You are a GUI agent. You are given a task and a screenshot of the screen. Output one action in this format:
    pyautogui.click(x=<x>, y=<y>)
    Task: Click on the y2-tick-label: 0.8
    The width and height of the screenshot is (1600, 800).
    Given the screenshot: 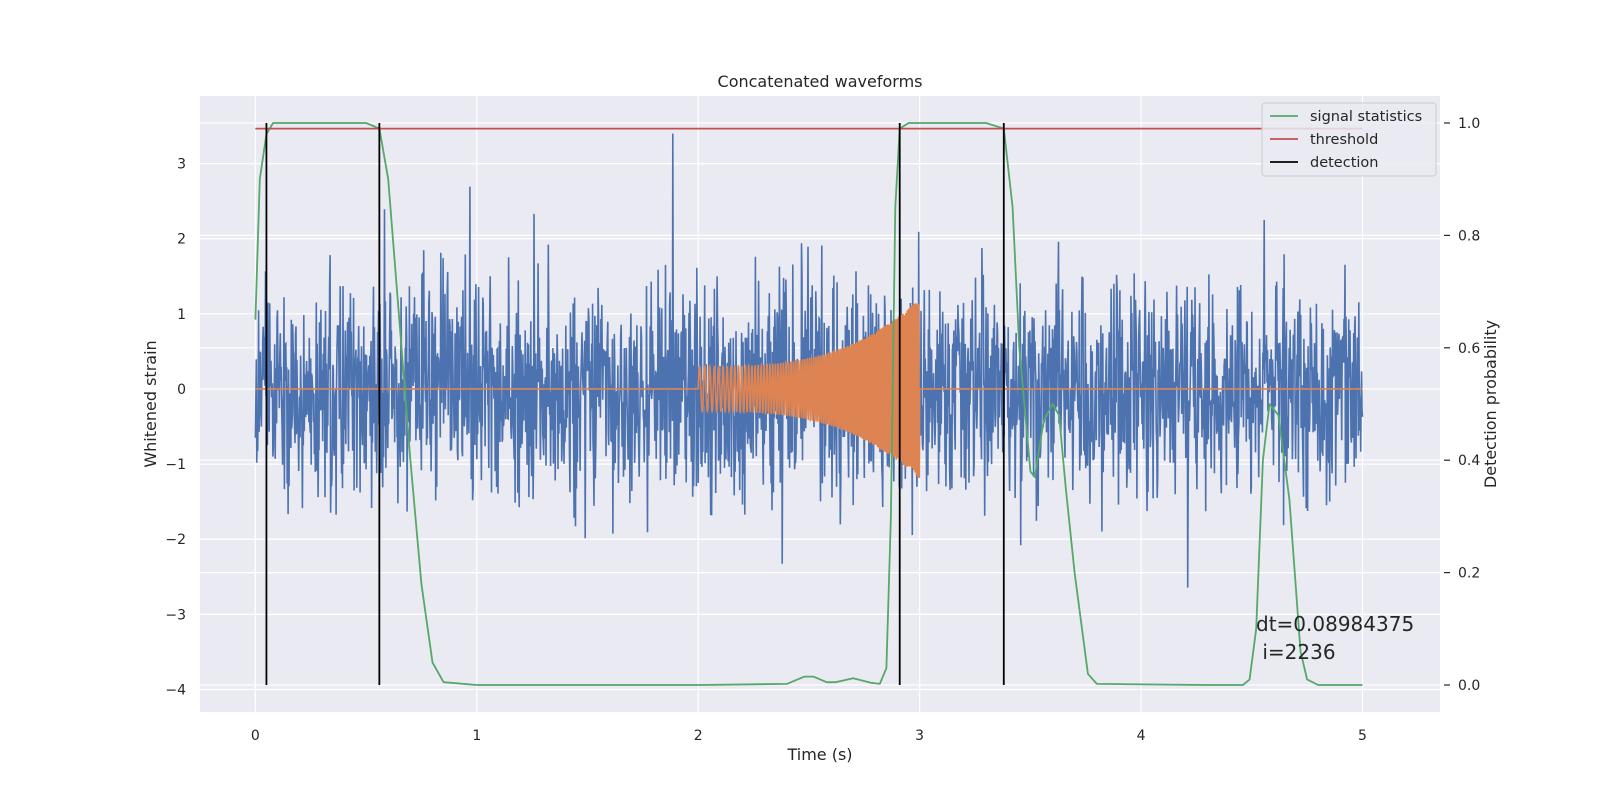 What is the action you would take?
    pyautogui.click(x=1469, y=236)
    